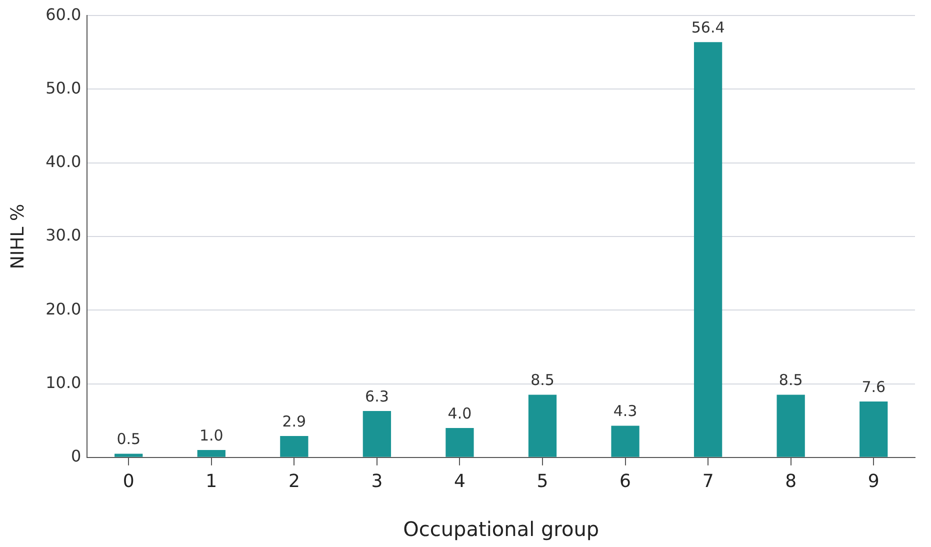 This screenshot has width=931, height=547. What do you see at coordinates (626, 481) in the screenshot?
I see `x-tick-label: 6` at bounding box center [626, 481].